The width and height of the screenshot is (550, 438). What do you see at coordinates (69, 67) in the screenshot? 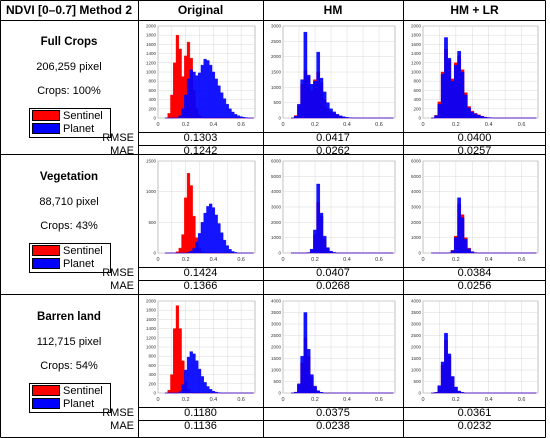
I see `pixel-count: 206,259 pixel` at bounding box center [69, 67].